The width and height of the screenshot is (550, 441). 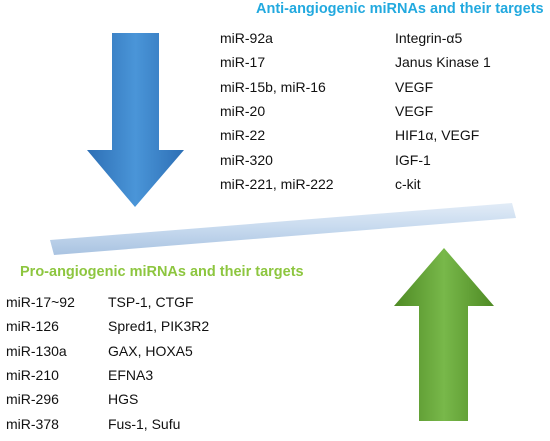 I want to click on table-row: miR-126 Spred1, PIK3R2, so click(x=107, y=326).